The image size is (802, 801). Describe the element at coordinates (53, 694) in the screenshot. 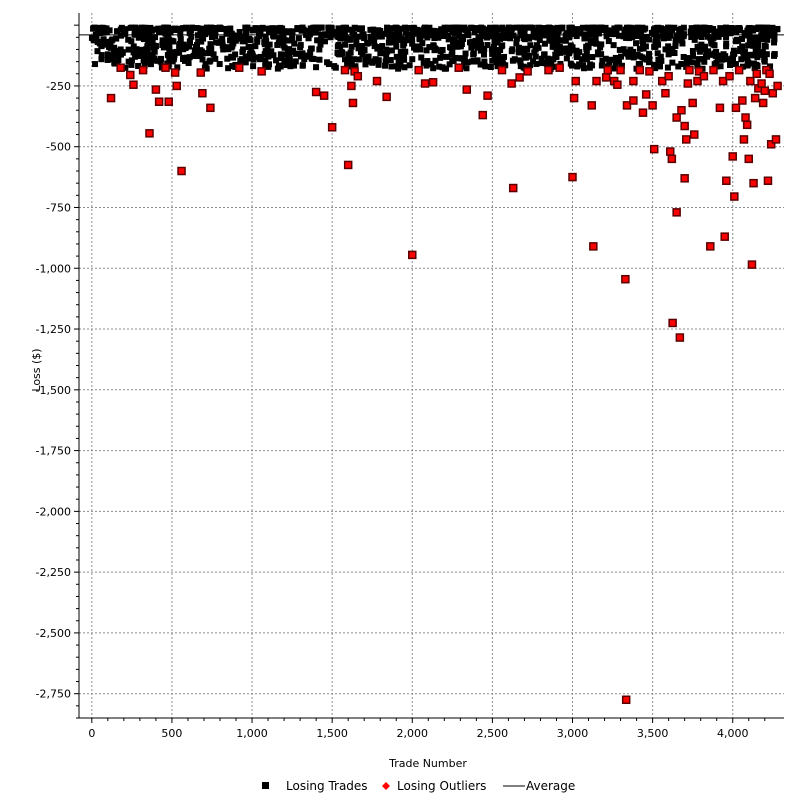

I see `y-tick-label: -2,750` at that location.